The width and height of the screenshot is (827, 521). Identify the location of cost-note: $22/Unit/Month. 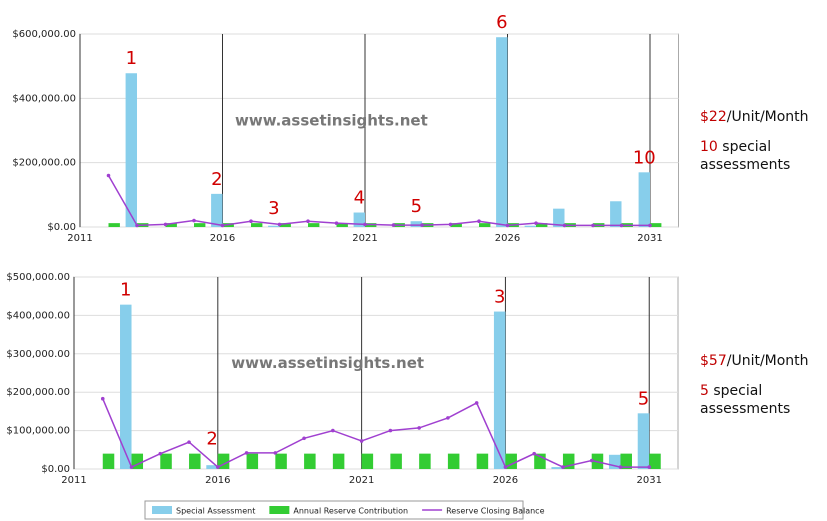
(762, 117).